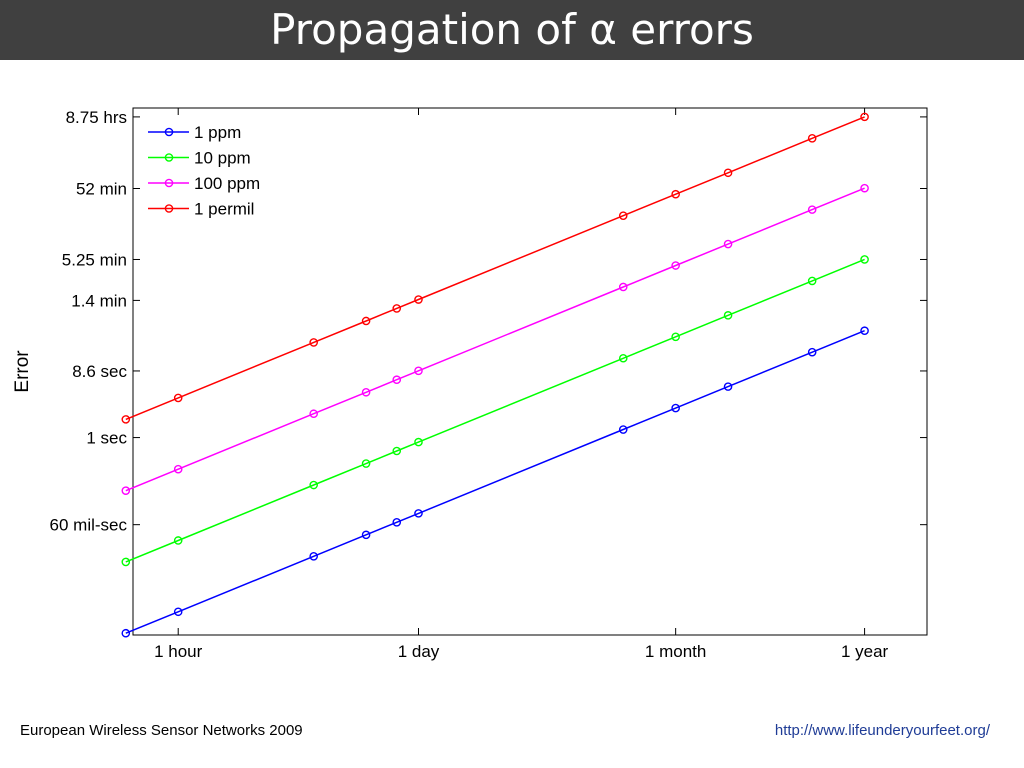  I want to click on title-bar: Propagation of α errors, so click(512, 30).